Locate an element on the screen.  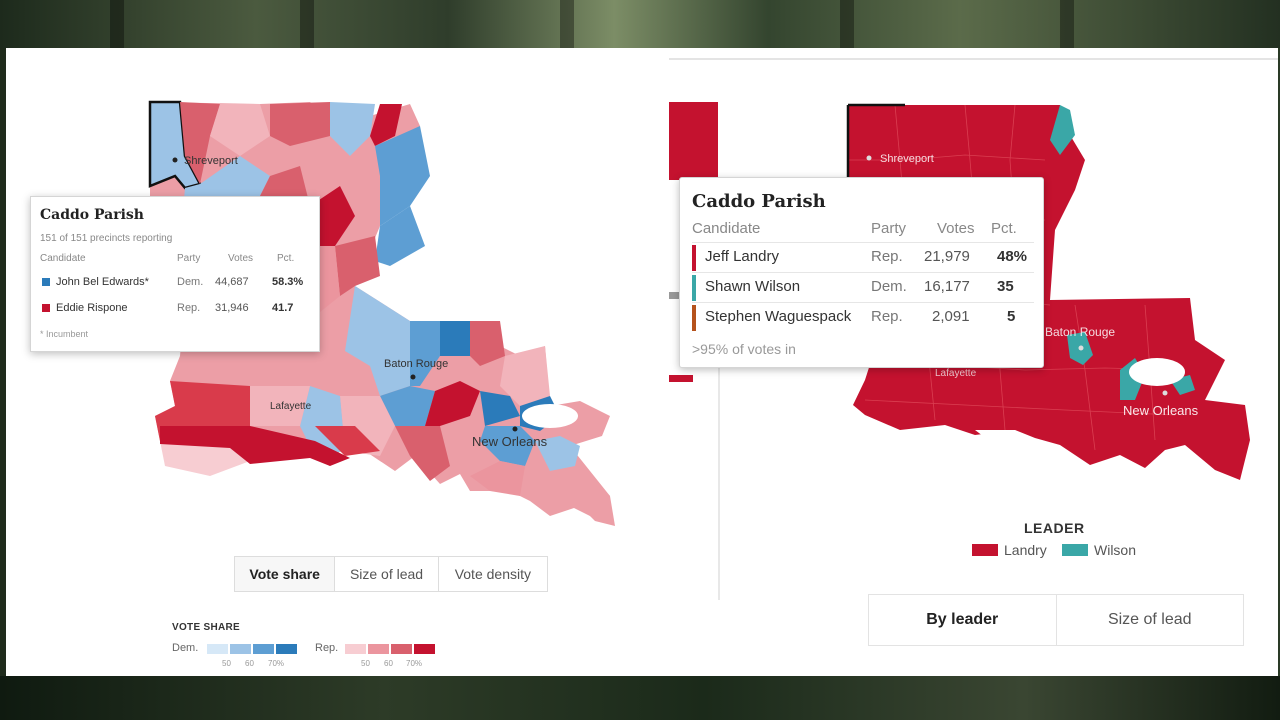
candidate-row: Jeff Landry Rep. 21,979 48% is located at coordinates (863, 257).